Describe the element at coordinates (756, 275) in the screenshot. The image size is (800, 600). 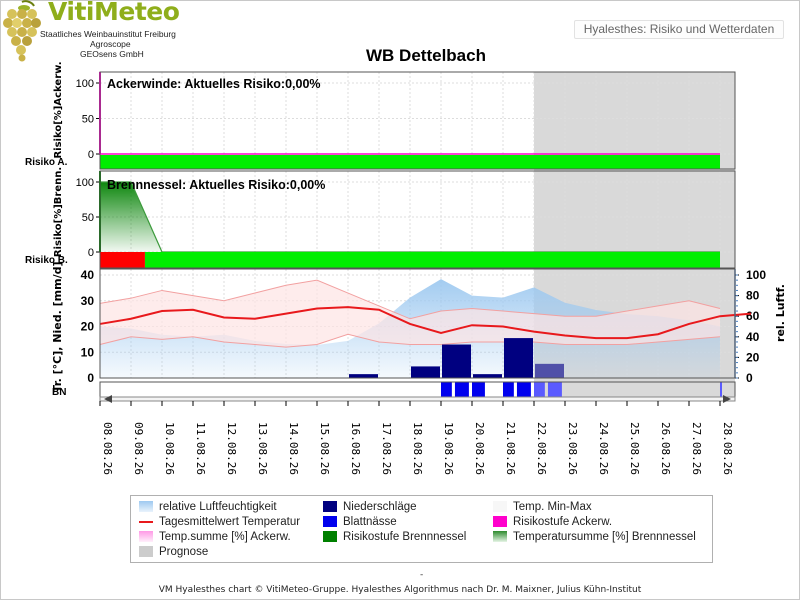
I see `weather-ytick-right-label: 100` at that location.